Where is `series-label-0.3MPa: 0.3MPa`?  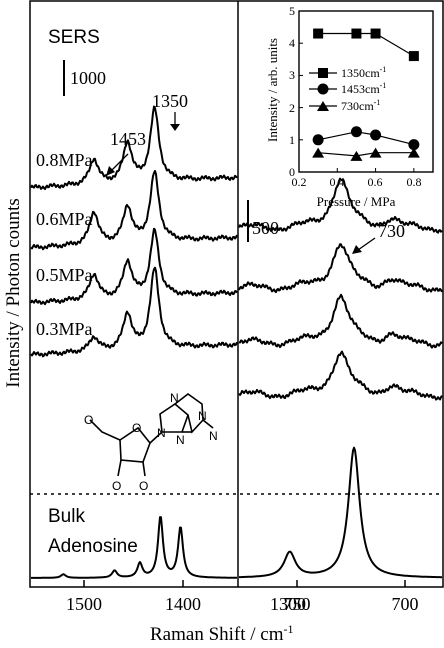
series-label-0.3MPa: 0.3MPa is located at coordinates (64, 329).